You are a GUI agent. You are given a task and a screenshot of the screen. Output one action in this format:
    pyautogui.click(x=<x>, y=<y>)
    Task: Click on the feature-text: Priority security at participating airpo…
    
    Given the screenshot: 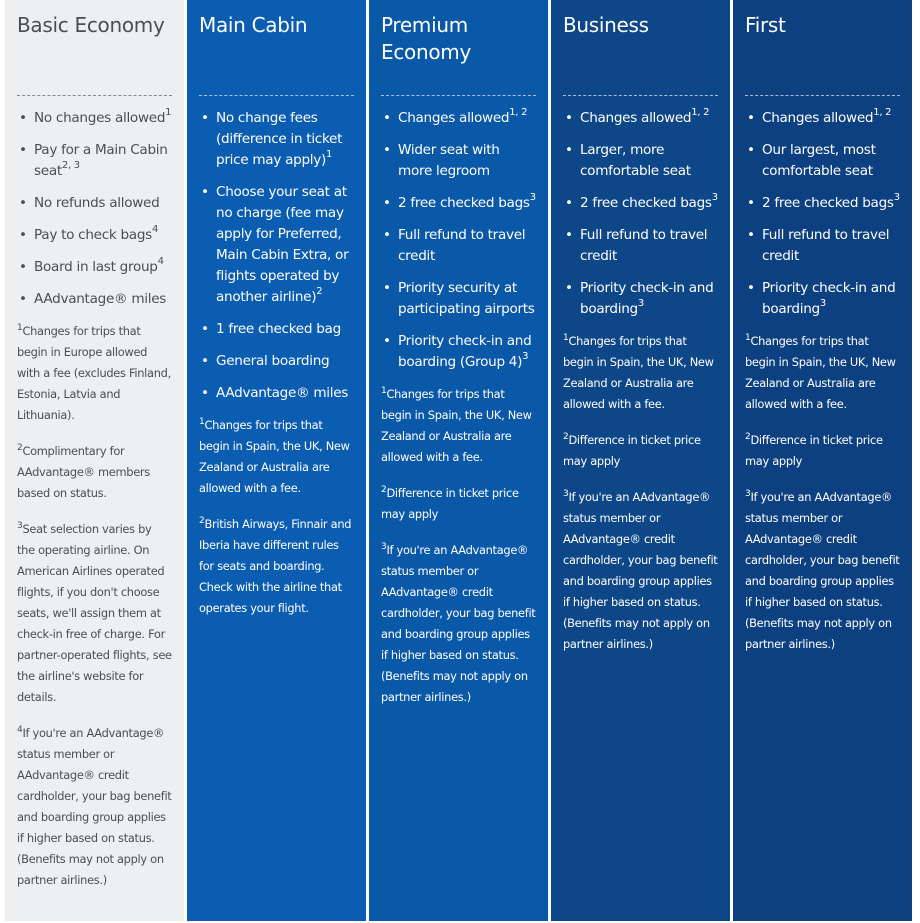 What is the action you would take?
    pyautogui.click(x=466, y=298)
    